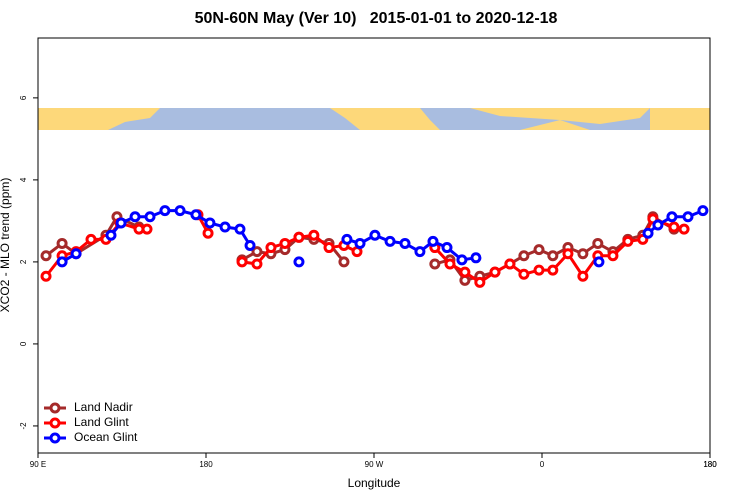 The height and width of the screenshot is (500, 750). I want to click on y-tick-label: -2, so click(23, 426).